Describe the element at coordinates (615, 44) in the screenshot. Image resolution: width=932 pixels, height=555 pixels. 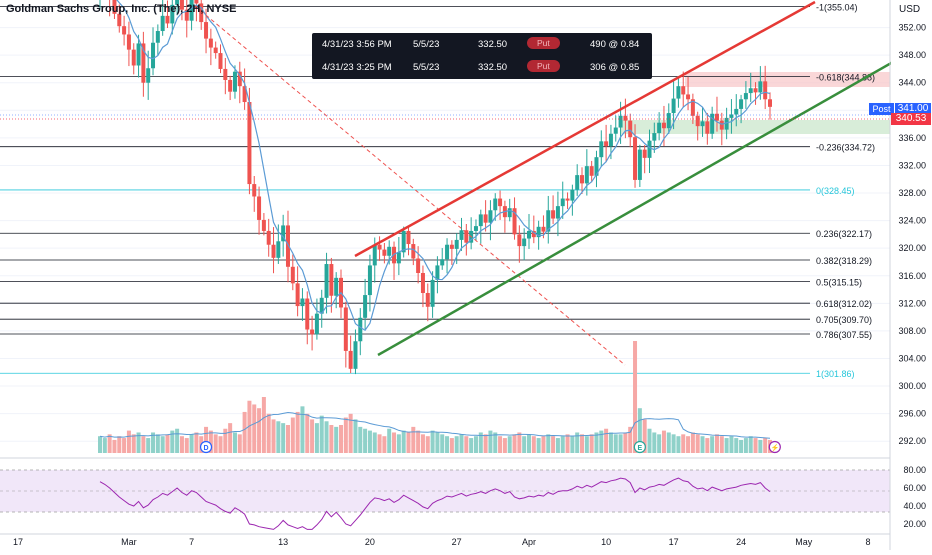
I see `flow-size: 490 @ 0.84` at that location.